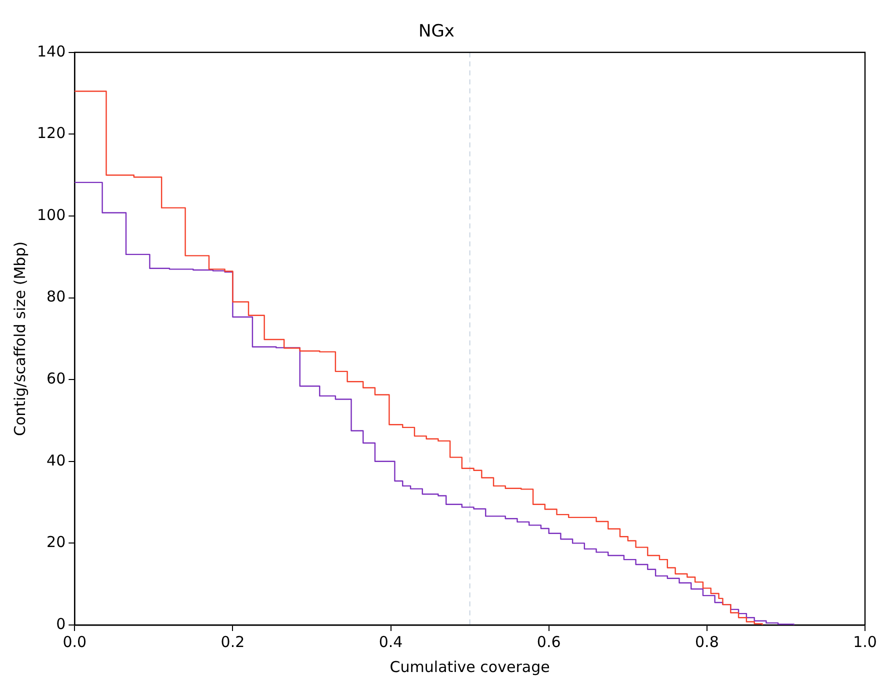  Describe the element at coordinates (548, 641) in the screenshot. I see `x-tick-label: 0.6` at that location.